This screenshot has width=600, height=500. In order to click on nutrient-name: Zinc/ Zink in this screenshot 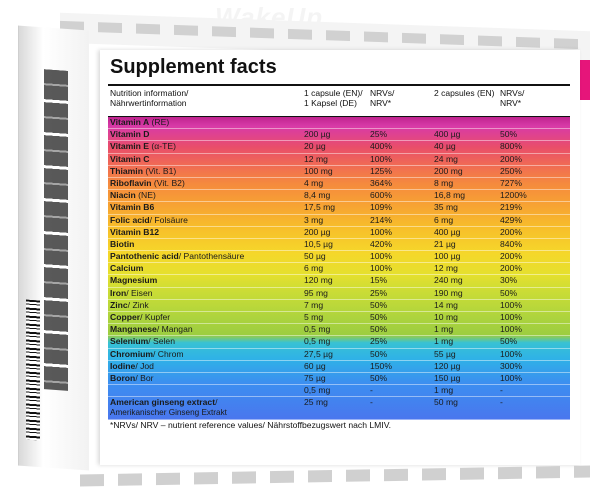, I will do `click(129, 305)`.